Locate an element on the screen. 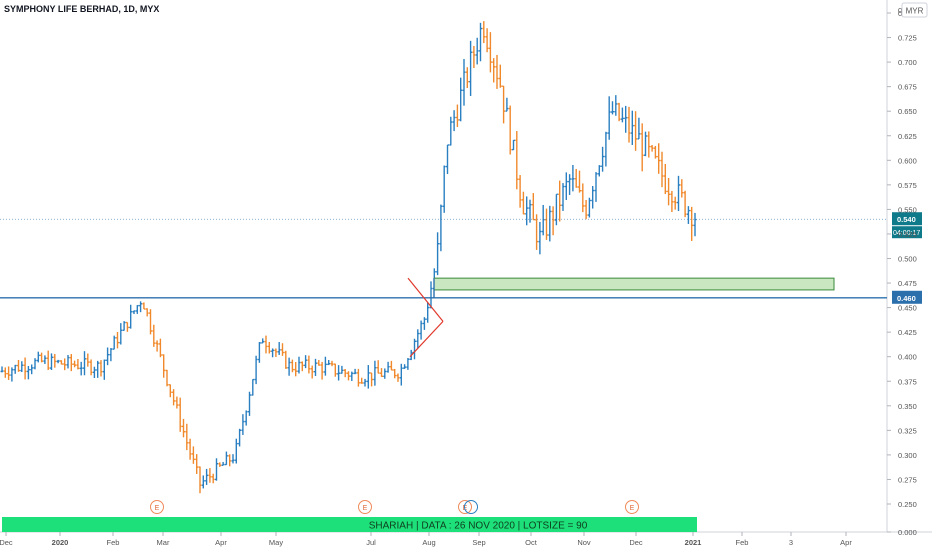 The width and height of the screenshot is (932, 555). countdown-value: 04:00:17 is located at coordinates (906, 233).